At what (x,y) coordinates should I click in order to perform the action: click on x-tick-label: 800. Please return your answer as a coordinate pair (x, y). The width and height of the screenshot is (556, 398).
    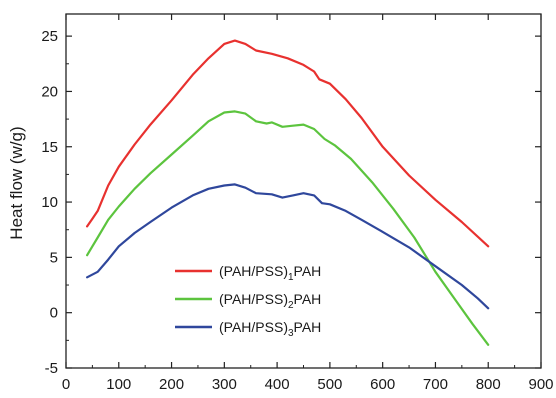
    Looking at the image, I should click on (488, 384).